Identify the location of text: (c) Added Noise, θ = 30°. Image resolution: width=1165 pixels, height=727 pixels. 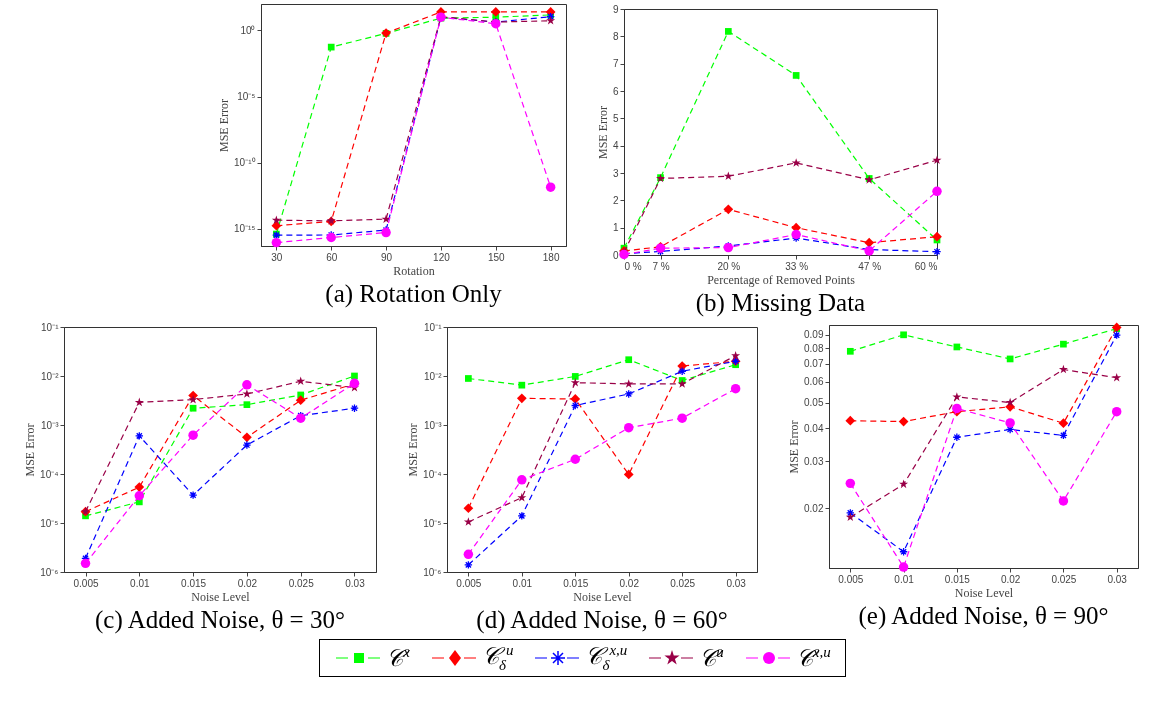
(220, 620).